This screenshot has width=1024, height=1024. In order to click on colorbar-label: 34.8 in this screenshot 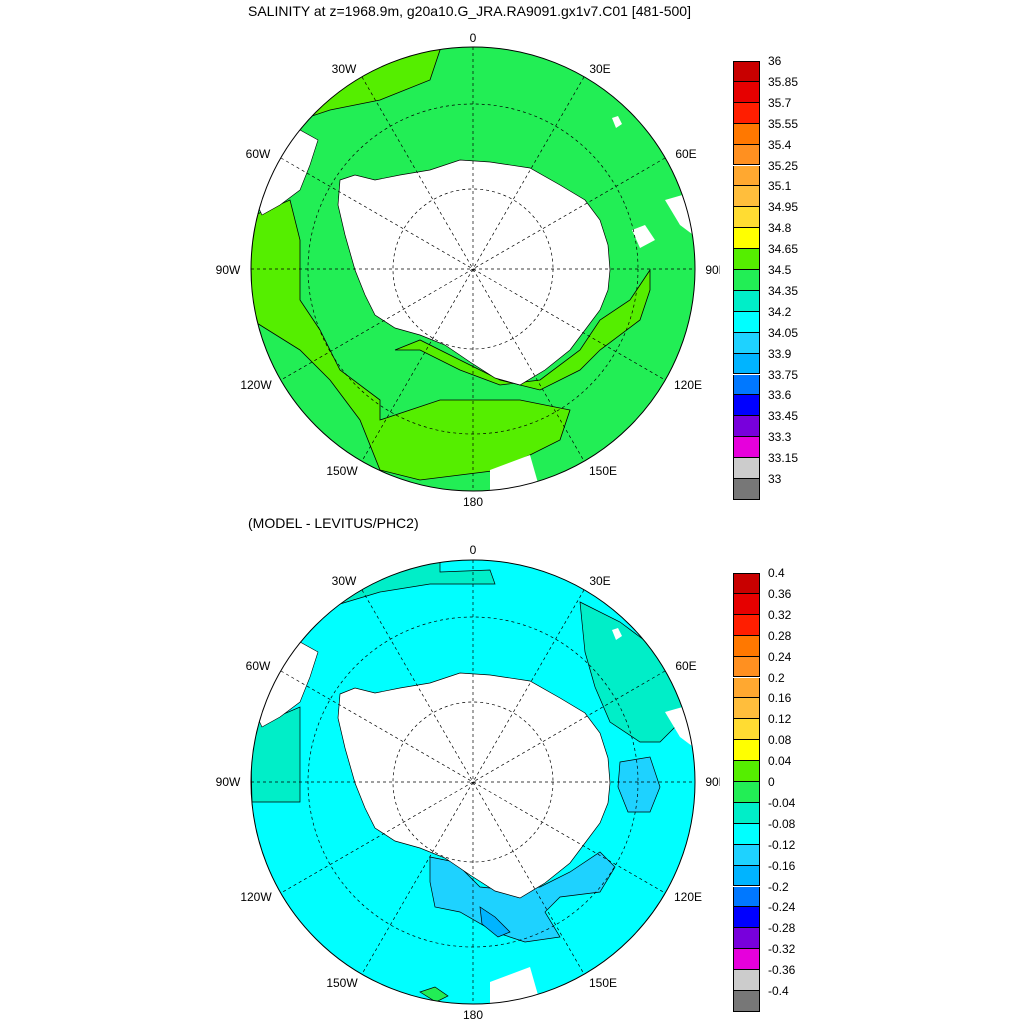, I will do `click(780, 228)`.